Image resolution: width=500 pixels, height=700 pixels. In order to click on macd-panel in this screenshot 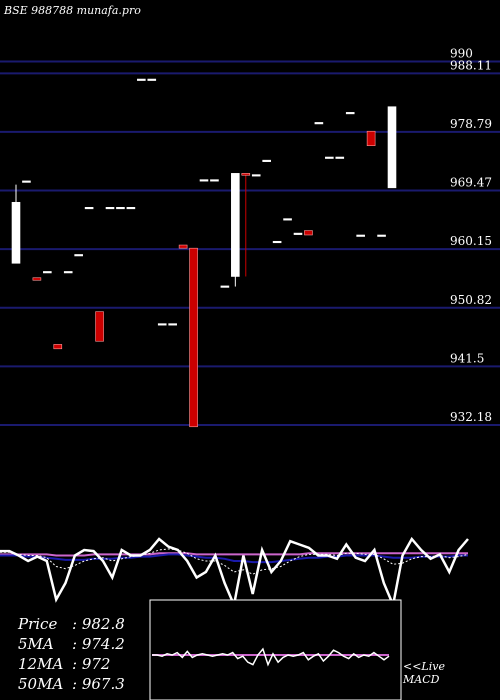, I will do `click(275, 649)`.